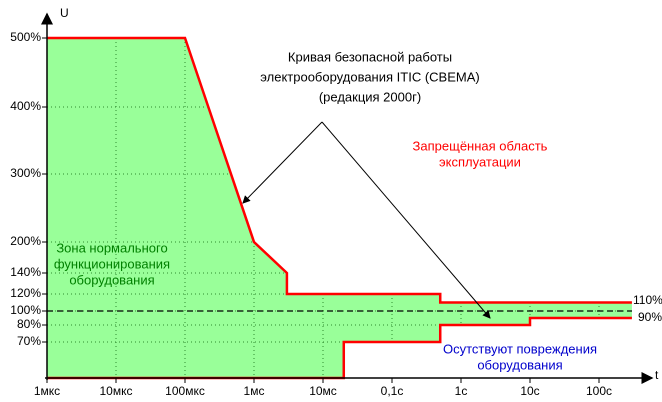 The width and height of the screenshot is (662, 402). What do you see at coordinates (529, 391) in the screenshot?
I see `x-tick-label: 10с` at bounding box center [529, 391].